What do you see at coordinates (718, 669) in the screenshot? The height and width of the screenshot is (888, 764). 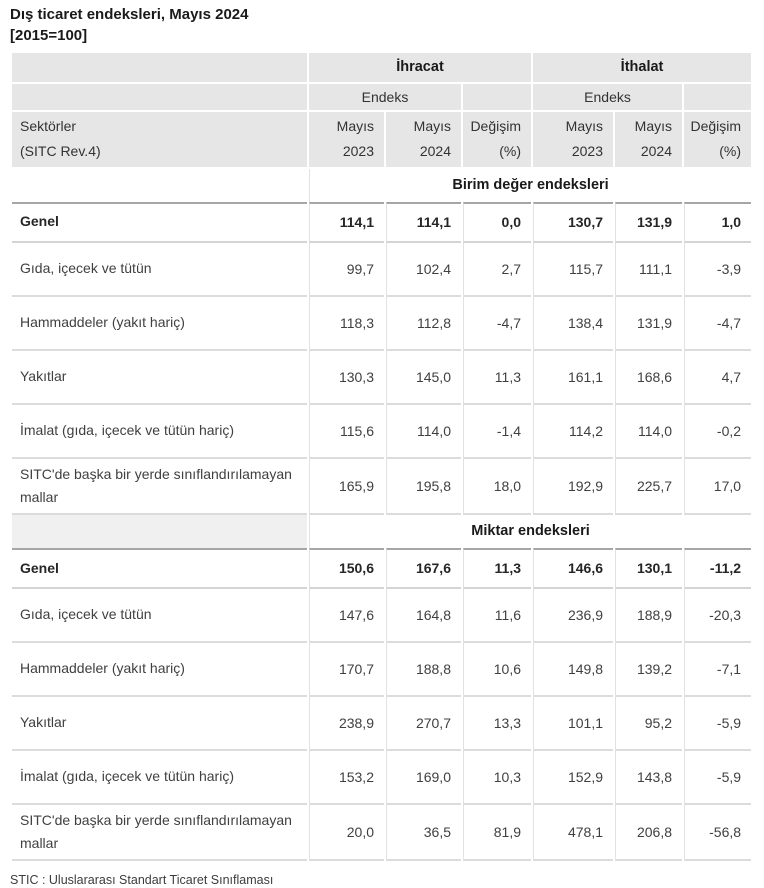 I see `cell-value: -7,1` at bounding box center [718, 669].